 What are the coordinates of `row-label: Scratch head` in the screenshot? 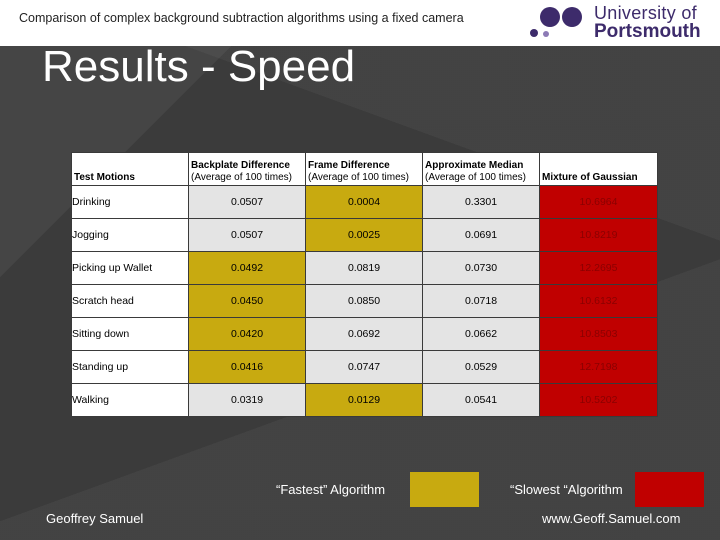 It's located at (130, 301).